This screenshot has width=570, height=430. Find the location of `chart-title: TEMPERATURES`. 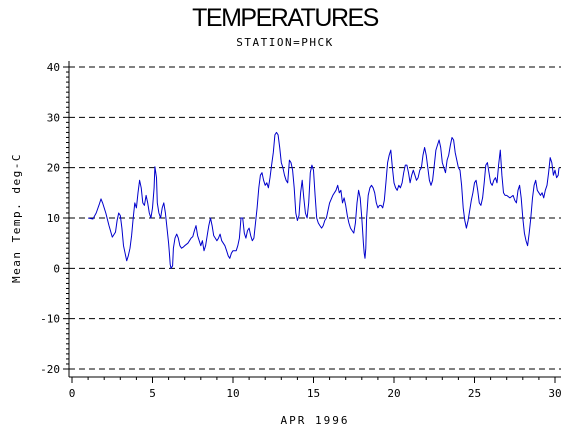

chart-title: TEMPERATURES is located at coordinates (285, 18).